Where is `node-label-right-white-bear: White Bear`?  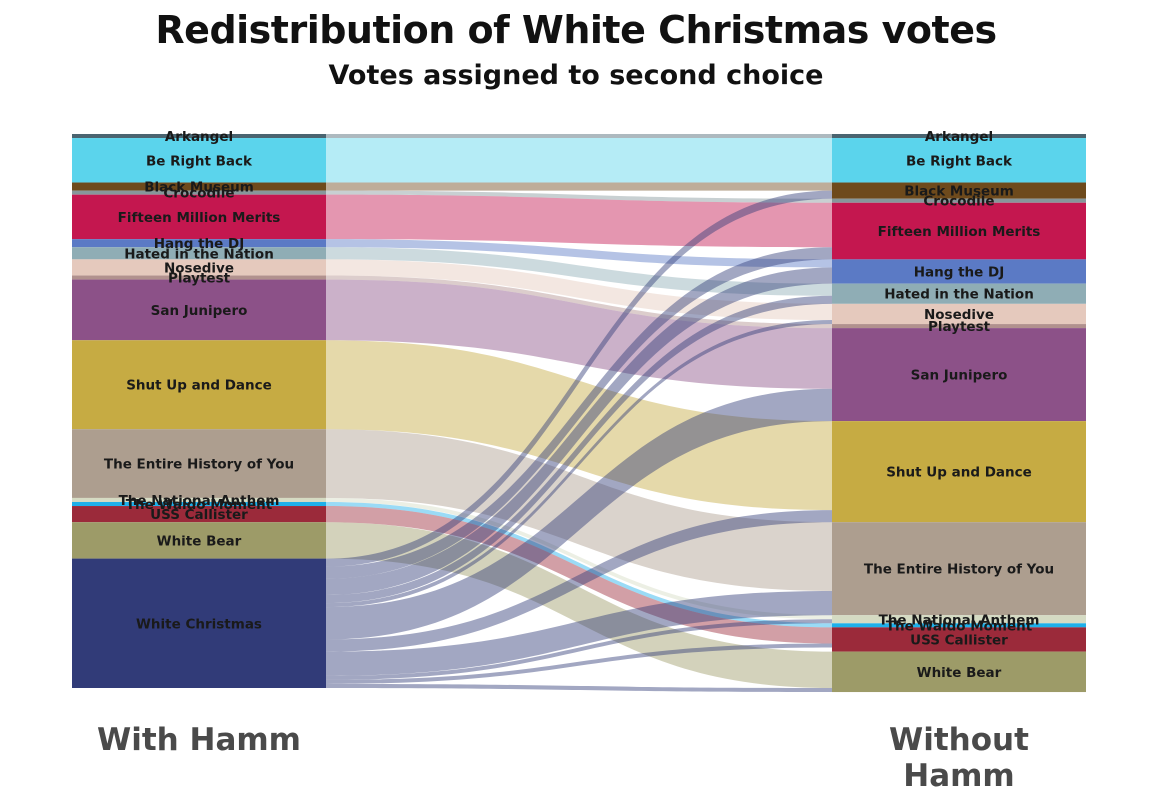
node-label-right-white-bear: White Bear is located at coordinates (959, 673).